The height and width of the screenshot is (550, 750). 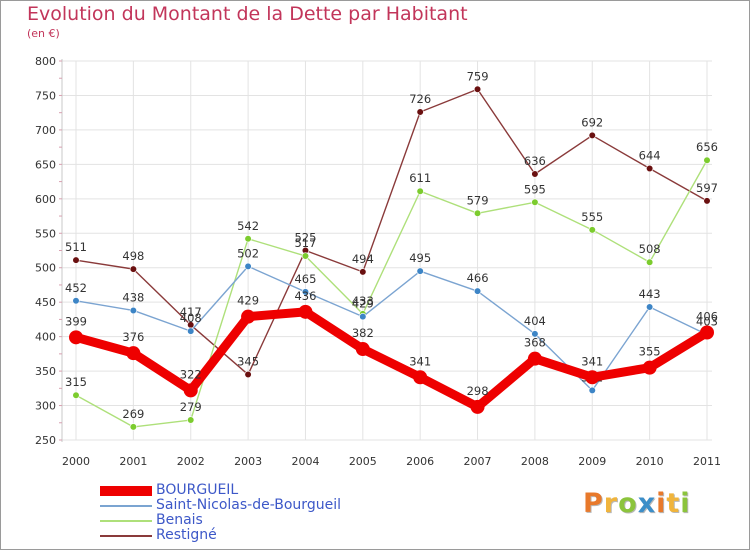 What do you see at coordinates (76, 382) in the screenshot?
I see `data-label: 315` at bounding box center [76, 382].